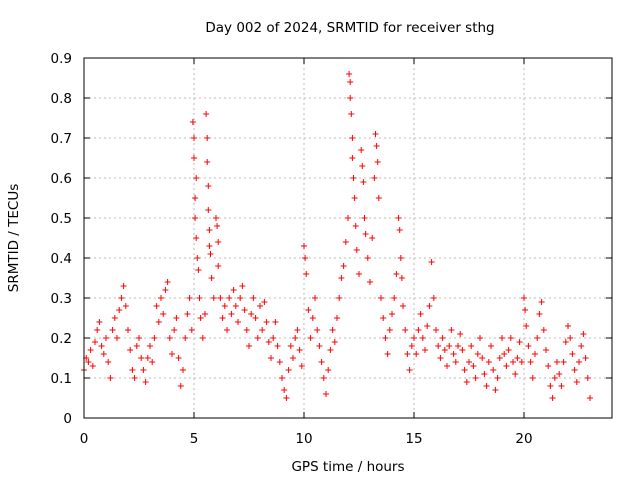 This screenshot has width=640, height=480. What do you see at coordinates (61, 259) in the screenshot?
I see `y-tick-label: 0.4` at bounding box center [61, 259].